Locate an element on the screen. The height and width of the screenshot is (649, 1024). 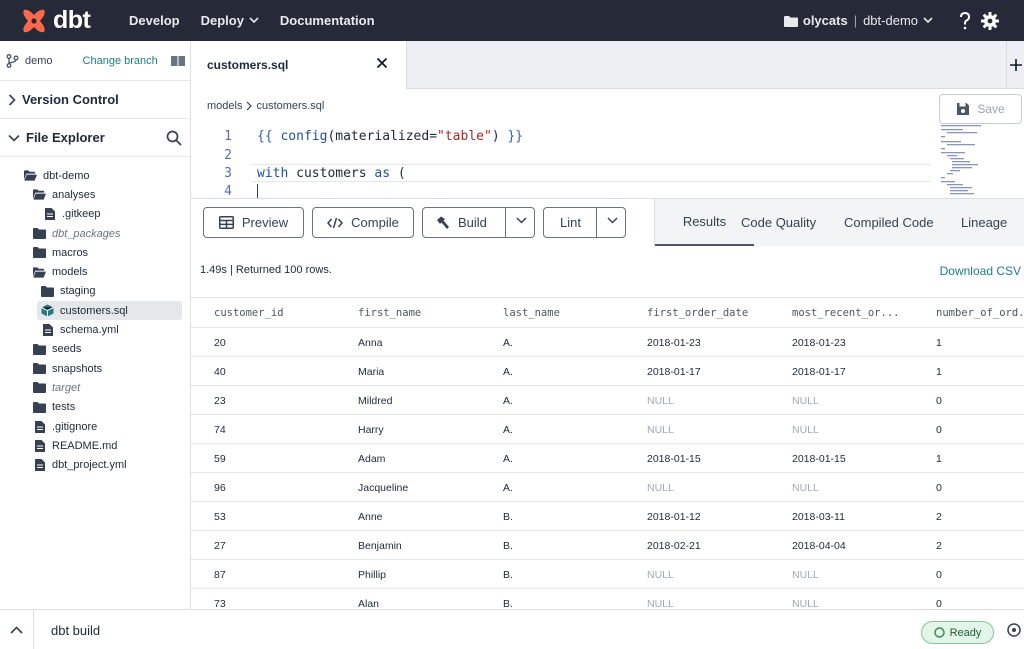
file-tree-item: snapshots is located at coordinates (95, 368).